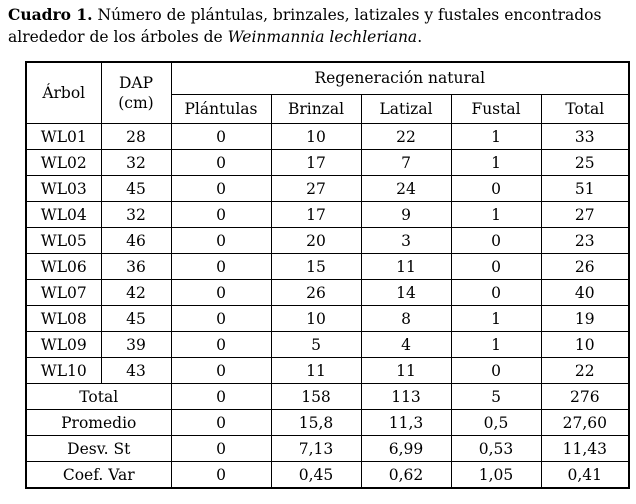  I want to click on cell-dap: 36, so click(136, 266).